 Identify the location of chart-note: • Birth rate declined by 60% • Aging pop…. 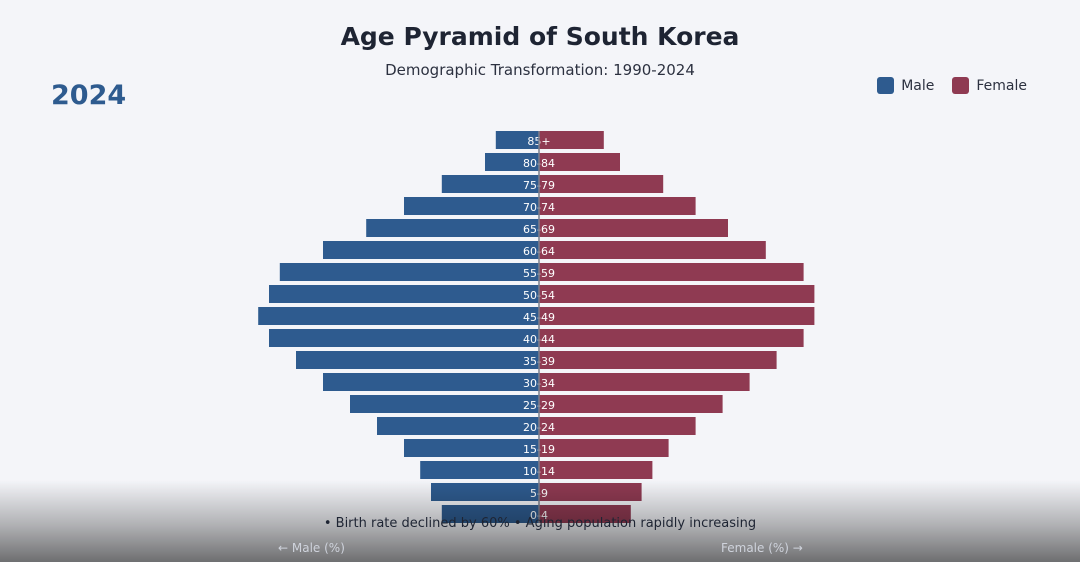
(540, 523).